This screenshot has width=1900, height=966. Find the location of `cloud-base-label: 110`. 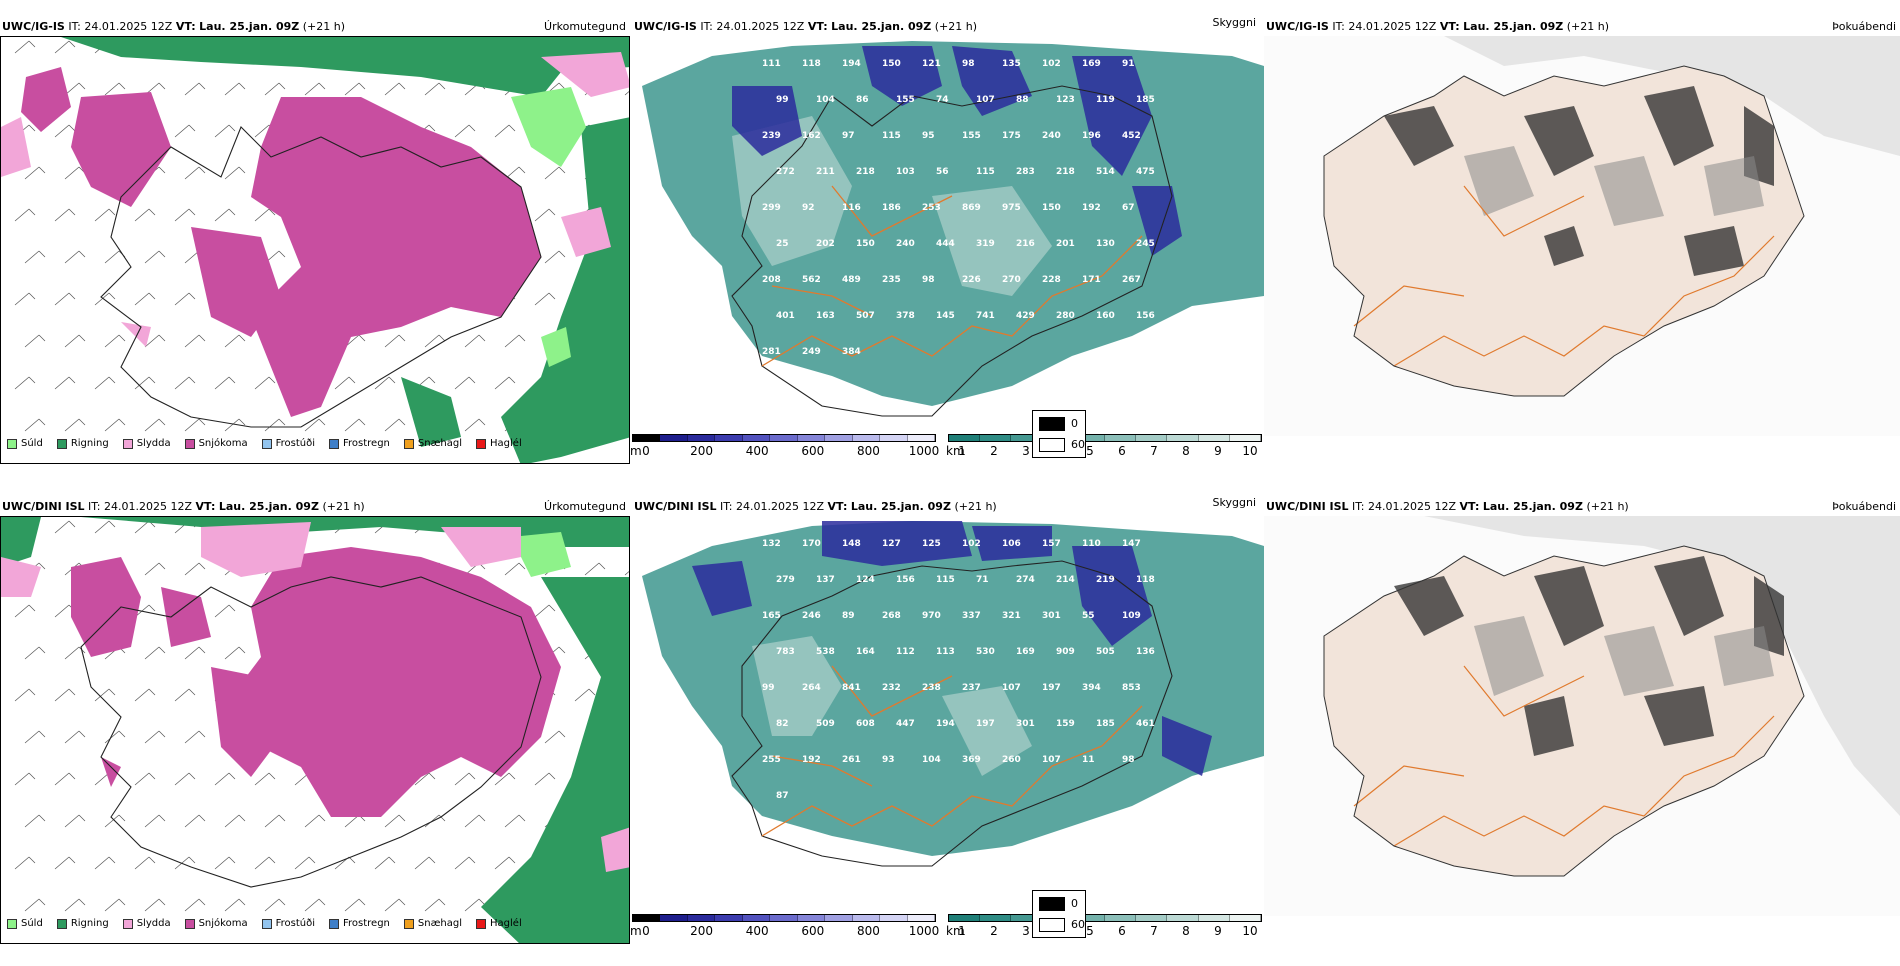

cloud-base-label: 110 is located at coordinates (1091, 544).